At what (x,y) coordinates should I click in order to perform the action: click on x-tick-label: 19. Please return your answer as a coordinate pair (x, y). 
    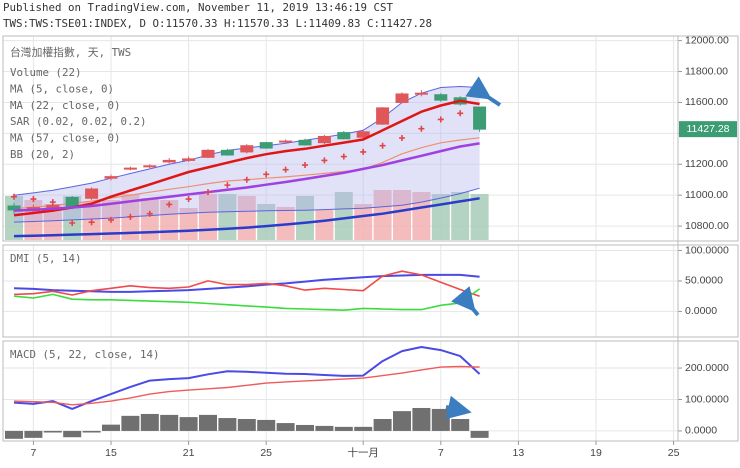
    Looking at the image, I should click on (596, 453).